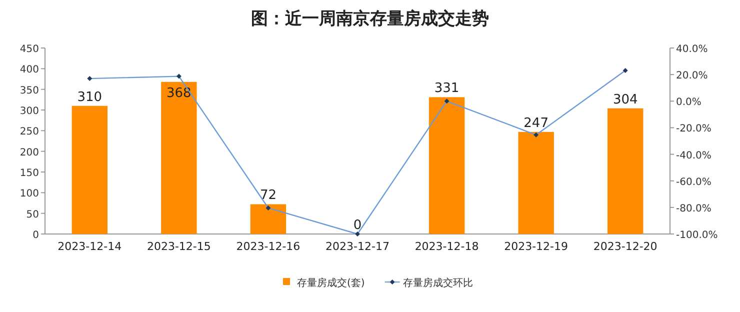 This screenshot has width=740, height=312. I want to click on y-tick-label: 300, so click(29, 111).